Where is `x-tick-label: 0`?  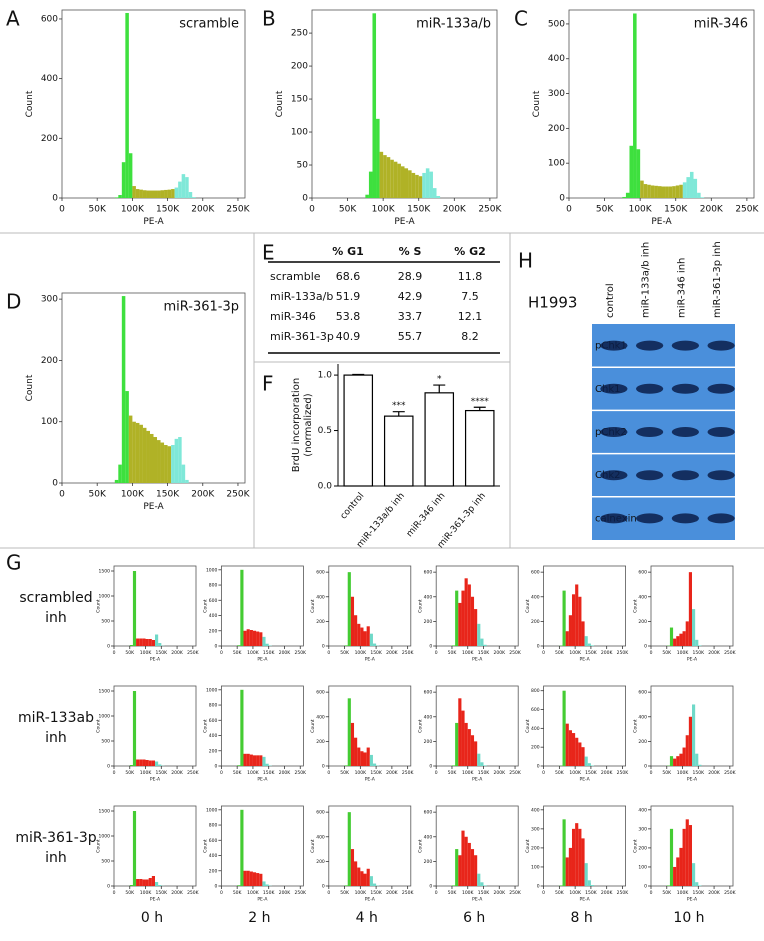 x-tick-label: 0 is located at coordinates (221, 653).